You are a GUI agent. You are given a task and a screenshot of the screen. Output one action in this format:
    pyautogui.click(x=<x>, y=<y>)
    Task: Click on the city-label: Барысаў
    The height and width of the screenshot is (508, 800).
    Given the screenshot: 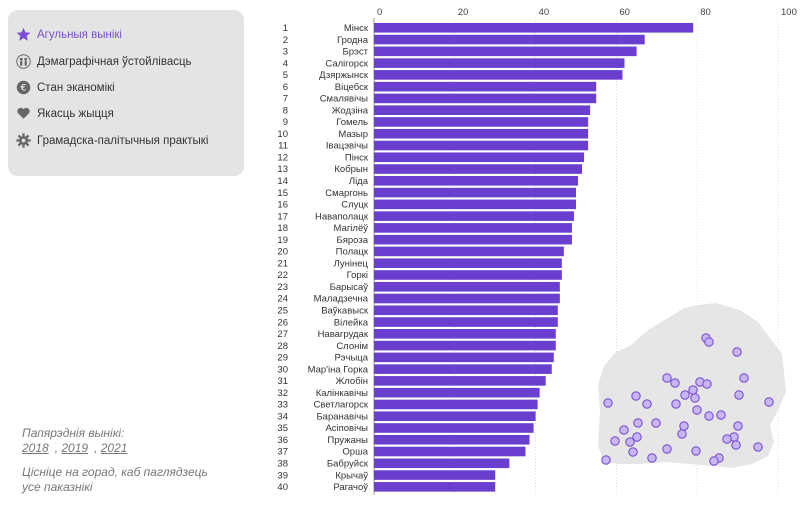 What is the action you would take?
    pyautogui.click(x=349, y=287)
    